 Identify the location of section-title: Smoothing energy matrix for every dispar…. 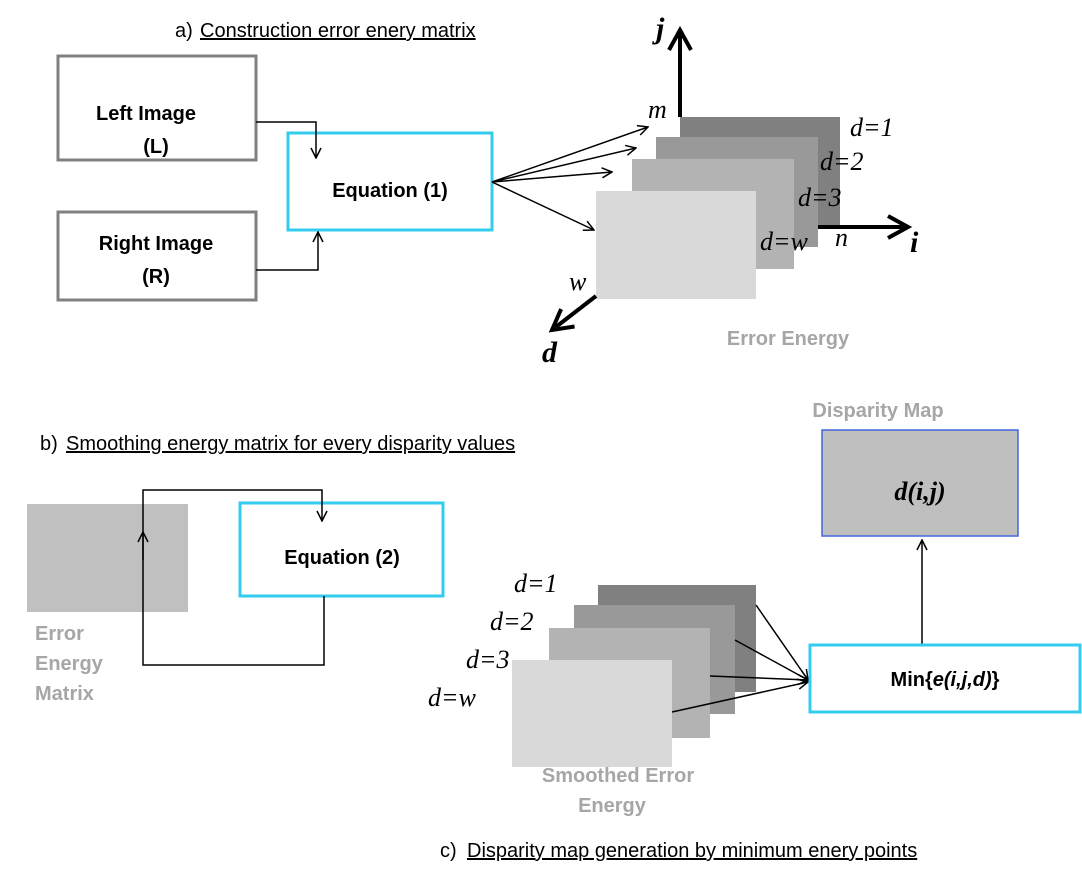
(290, 444).